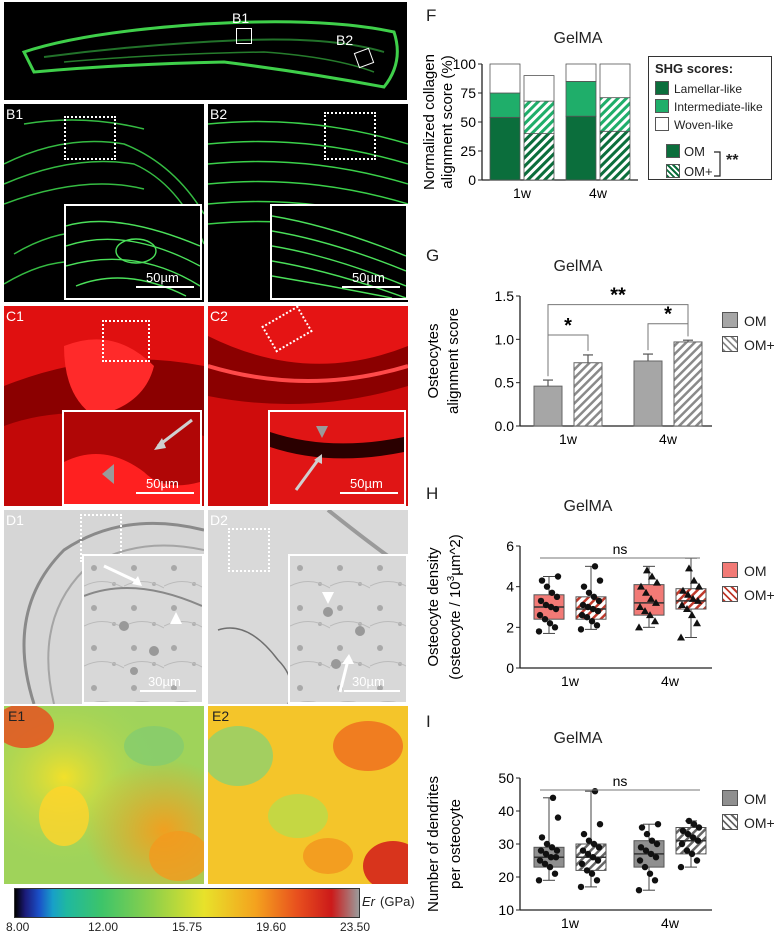 This screenshot has height=936, width=778. Describe the element at coordinates (219, 114) in the screenshot. I see `panel-label-b2: B2` at that location.